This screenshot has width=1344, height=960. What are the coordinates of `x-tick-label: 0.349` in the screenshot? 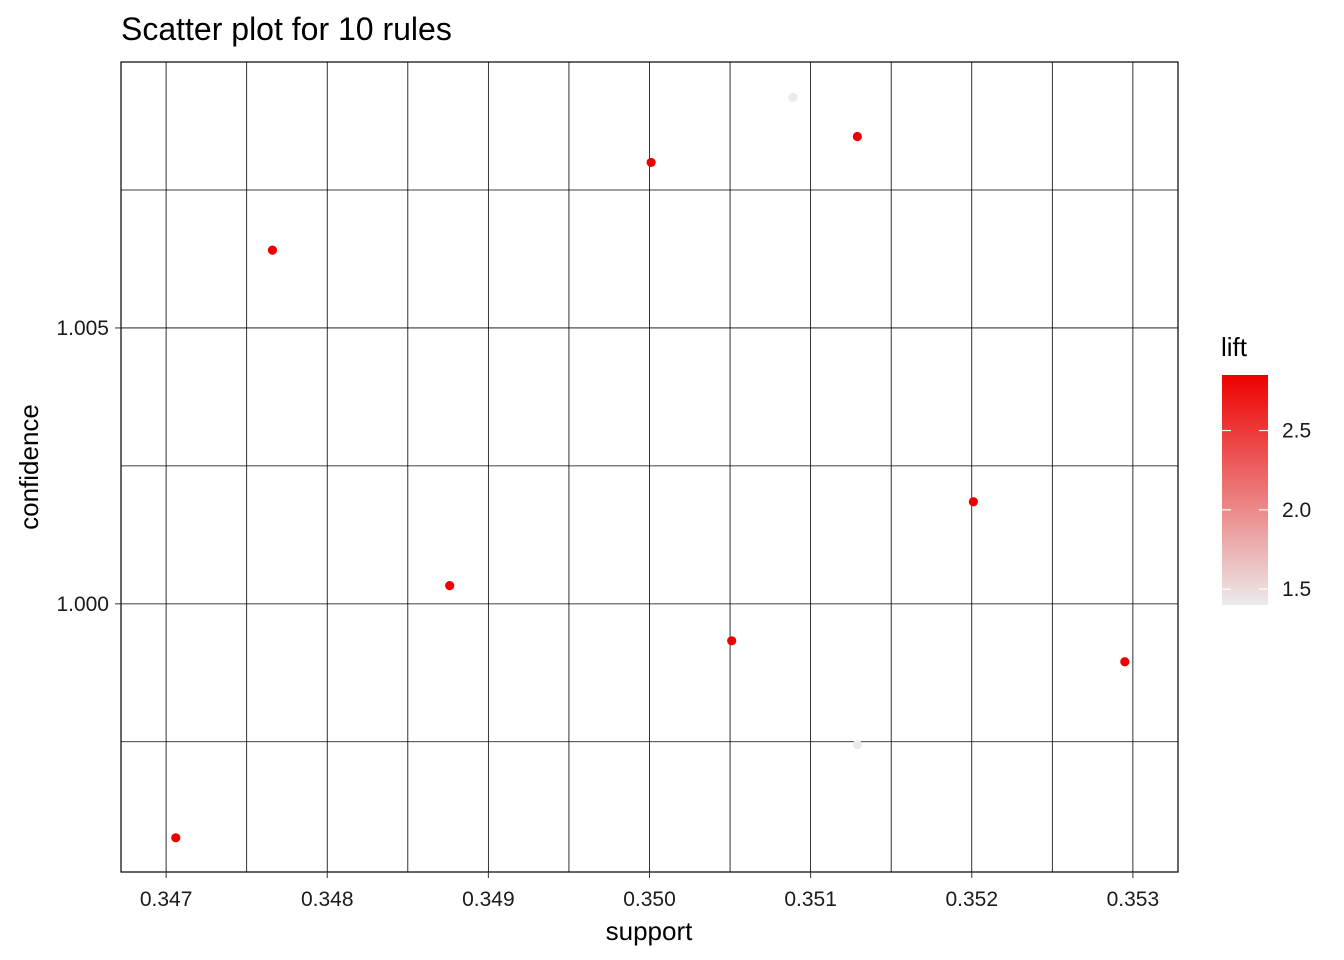 It's located at (488, 899).